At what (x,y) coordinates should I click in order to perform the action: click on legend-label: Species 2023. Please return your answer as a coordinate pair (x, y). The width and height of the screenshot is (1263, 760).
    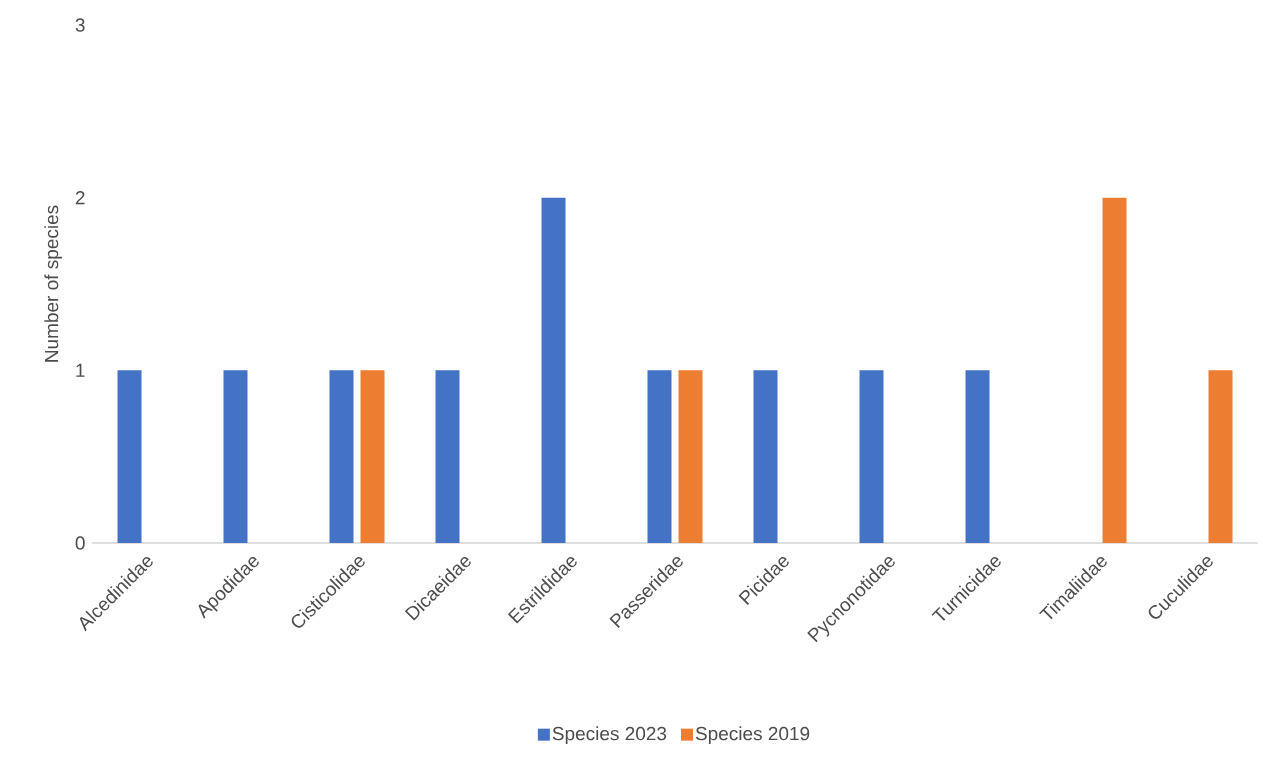
    Looking at the image, I should click on (609, 735).